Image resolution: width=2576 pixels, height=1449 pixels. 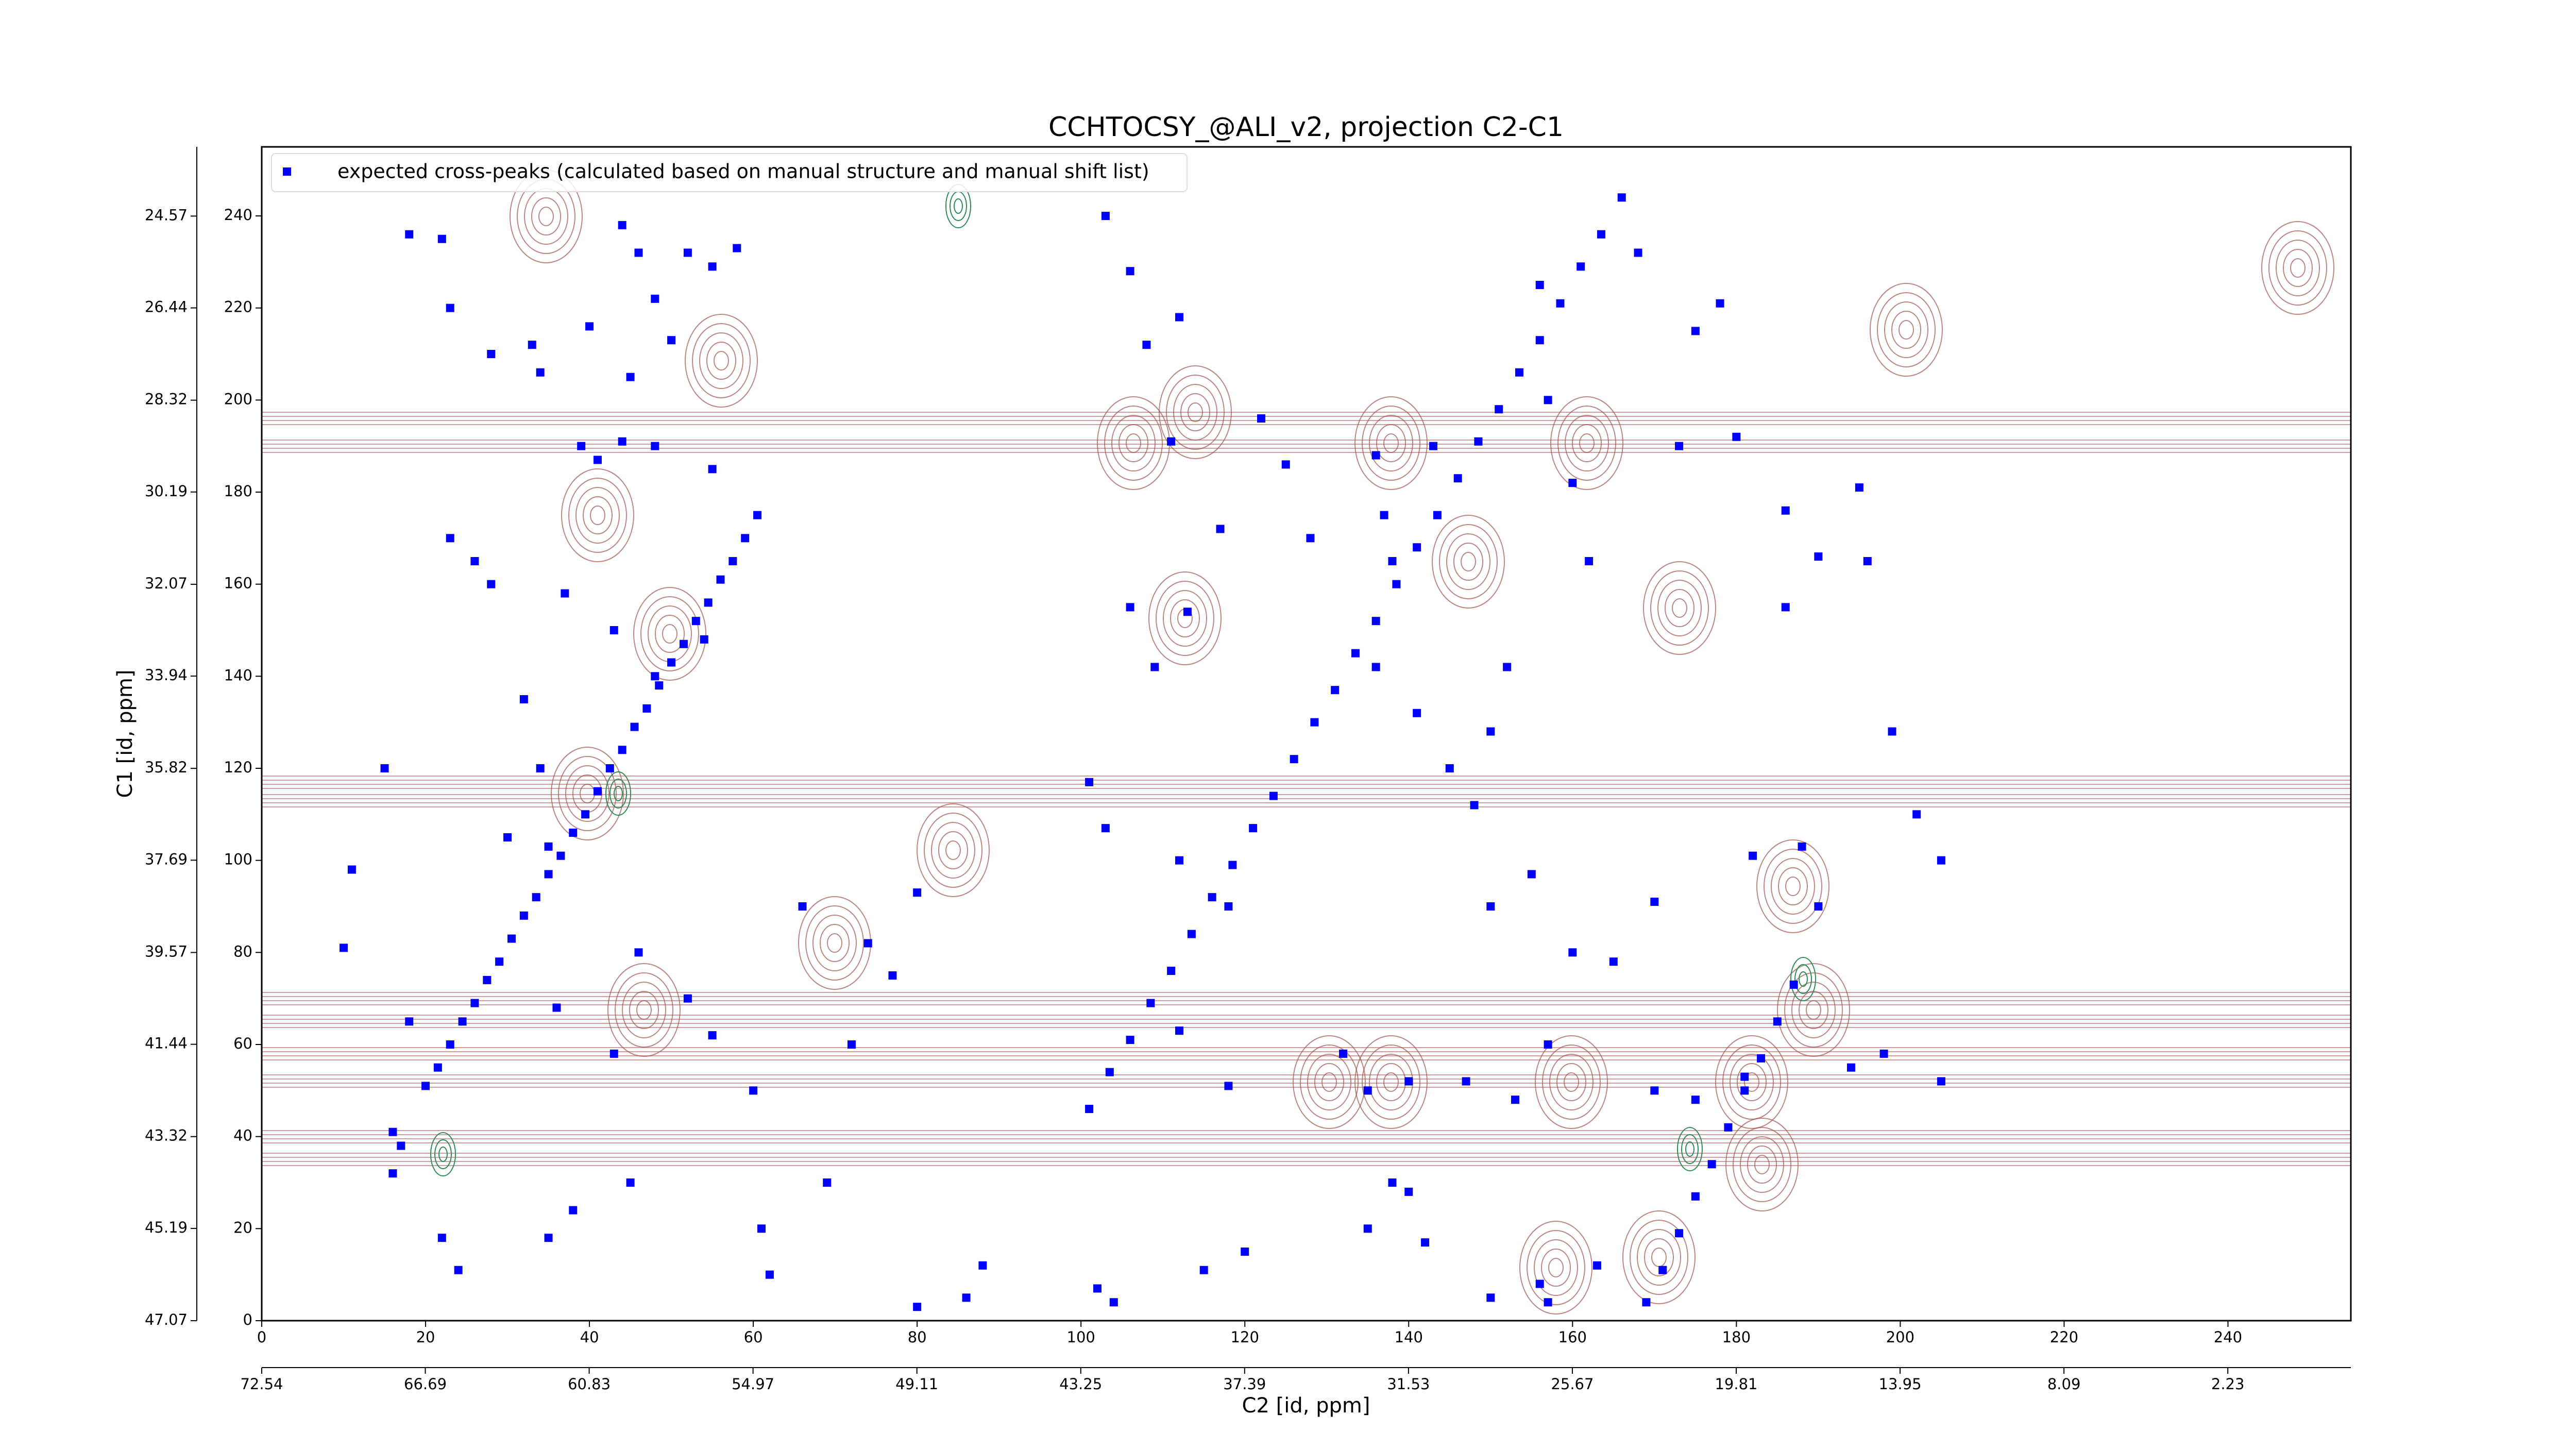 I want to click on y2-tick-label: 26.44, so click(x=167, y=306).